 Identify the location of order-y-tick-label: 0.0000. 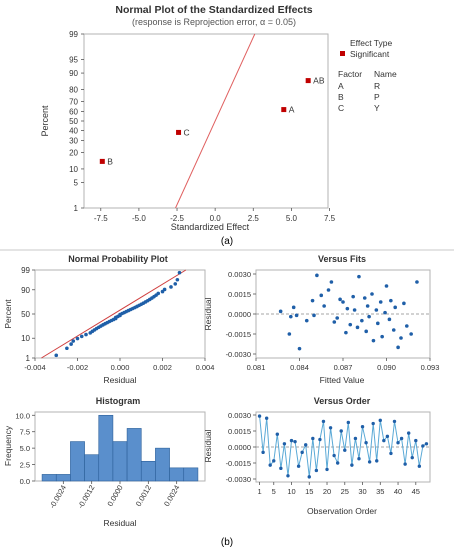
(239, 447).